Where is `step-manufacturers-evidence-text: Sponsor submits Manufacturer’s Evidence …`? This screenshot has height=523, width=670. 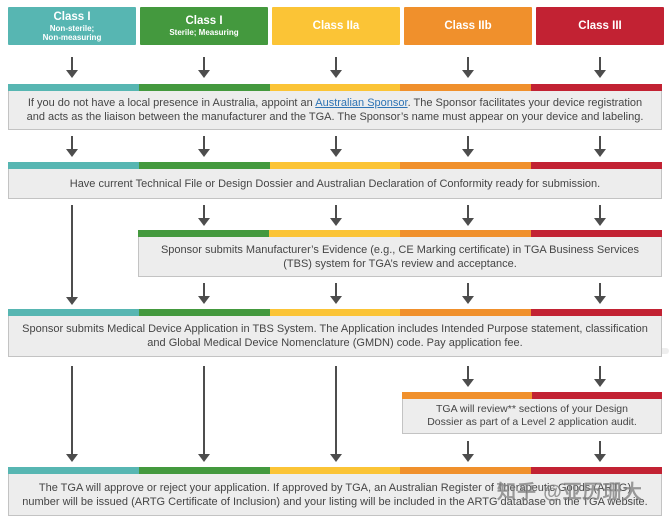 step-manufacturers-evidence-text: Sponsor submits Manufacturer’s Evidence … is located at coordinates (400, 256).